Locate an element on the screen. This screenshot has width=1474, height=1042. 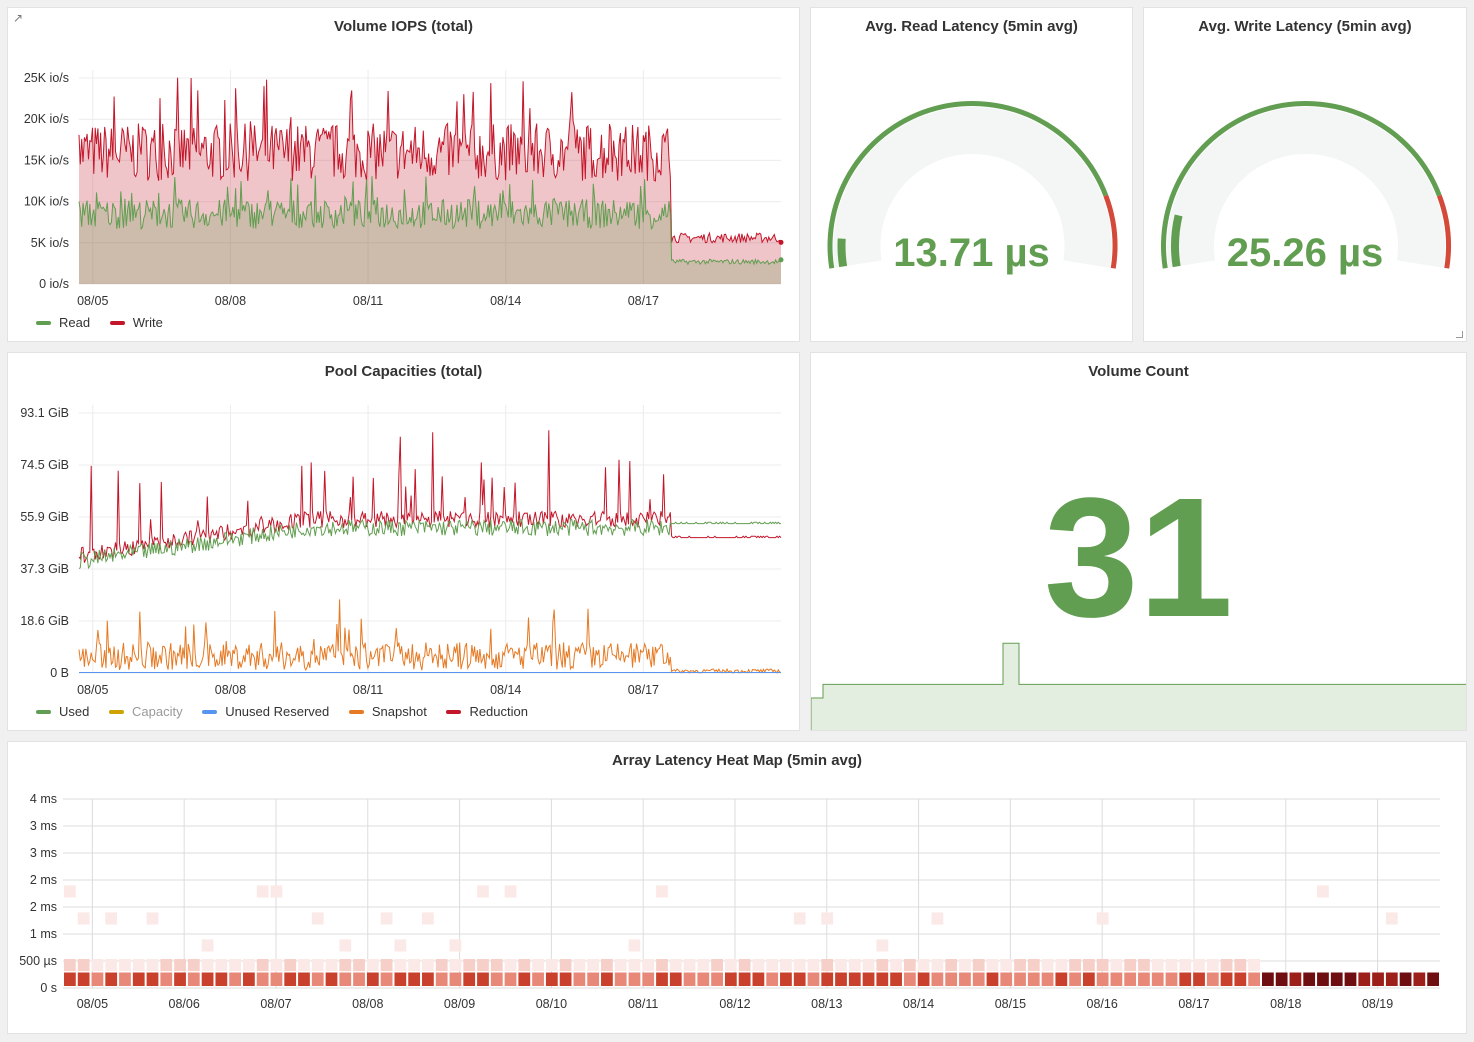
panel-title: Avg. Write Latency (5min avg) is located at coordinates (1305, 26).